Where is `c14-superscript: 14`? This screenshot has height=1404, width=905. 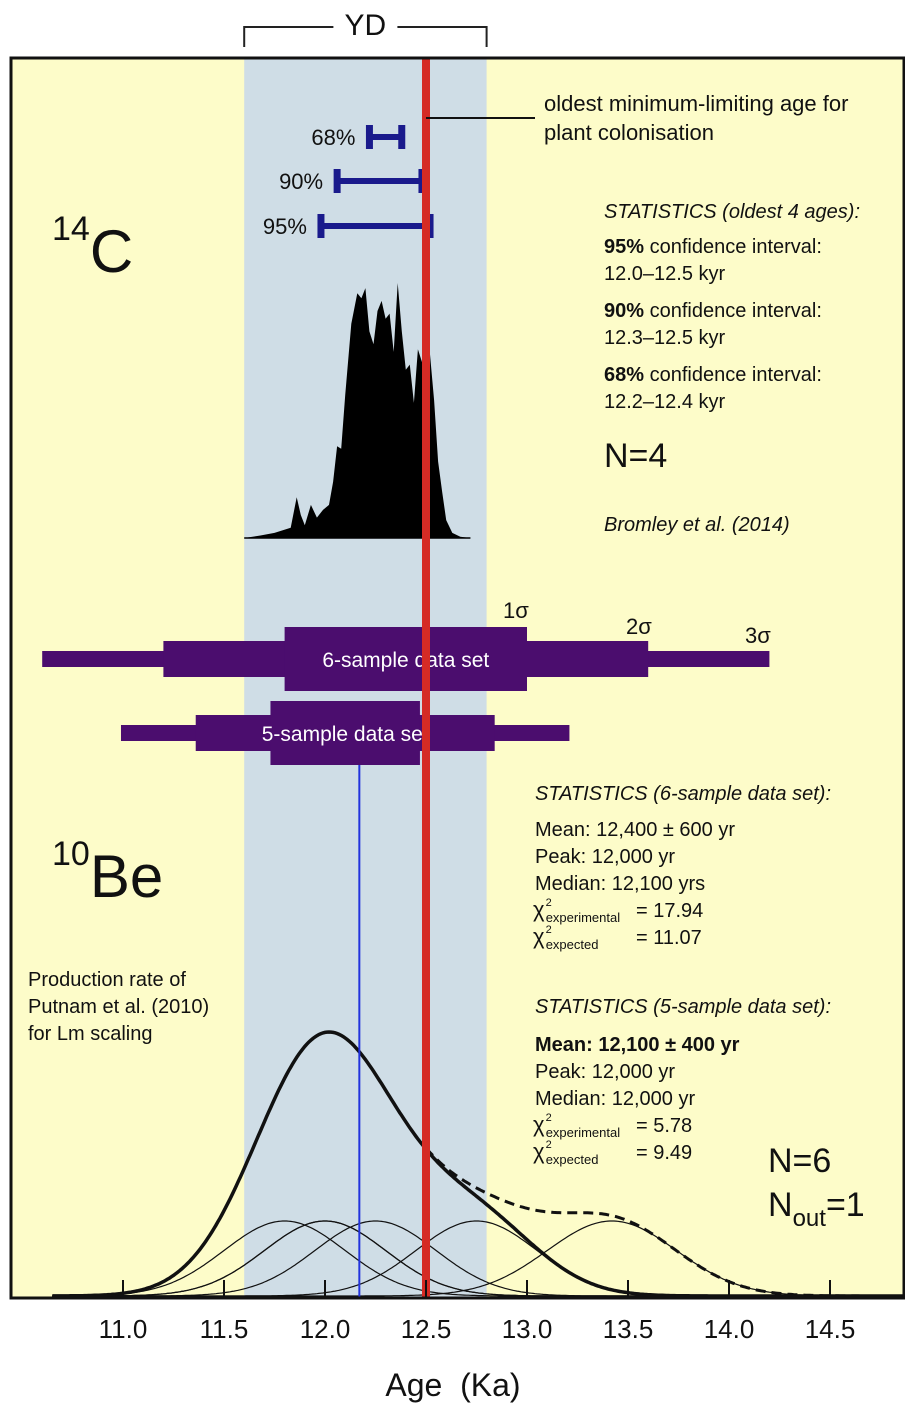 c14-superscript: 14 is located at coordinates (71, 229).